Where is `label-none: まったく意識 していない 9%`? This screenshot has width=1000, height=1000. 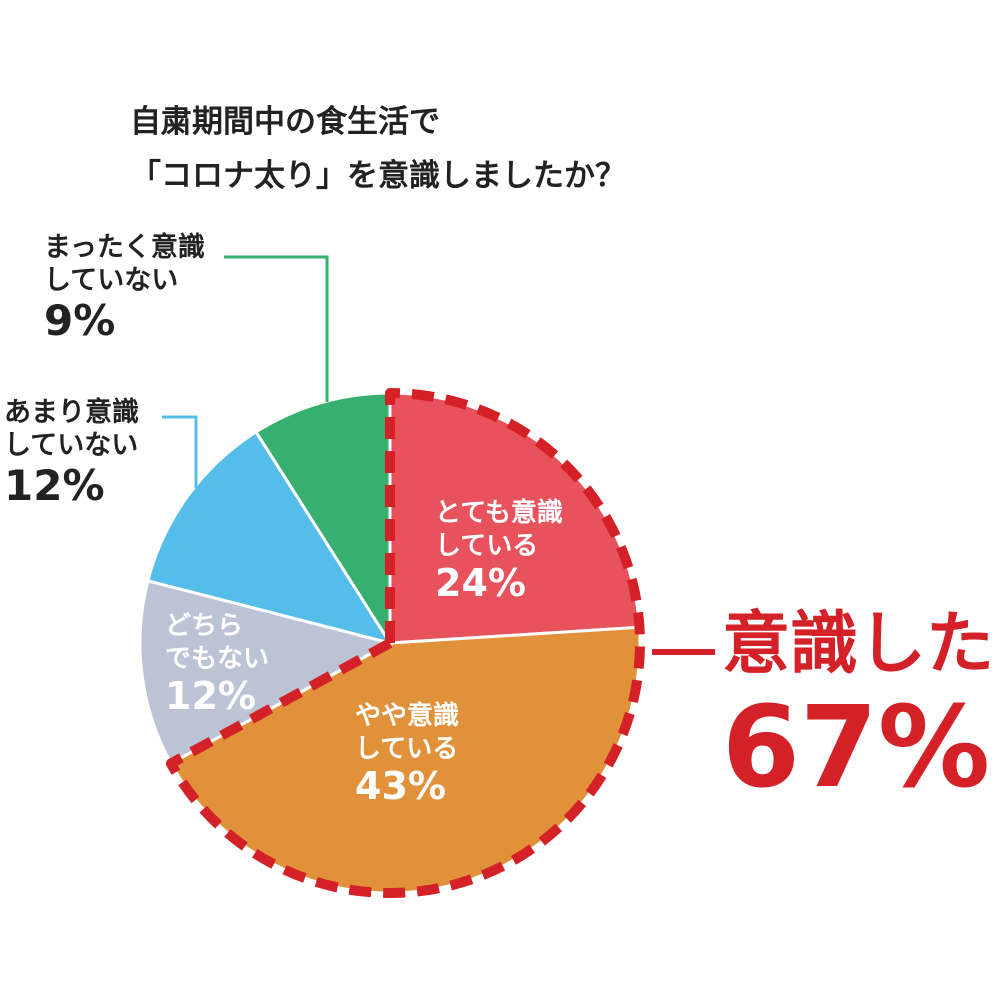
label-none: まったく意識 していない 9% is located at coordinates (124, 288).